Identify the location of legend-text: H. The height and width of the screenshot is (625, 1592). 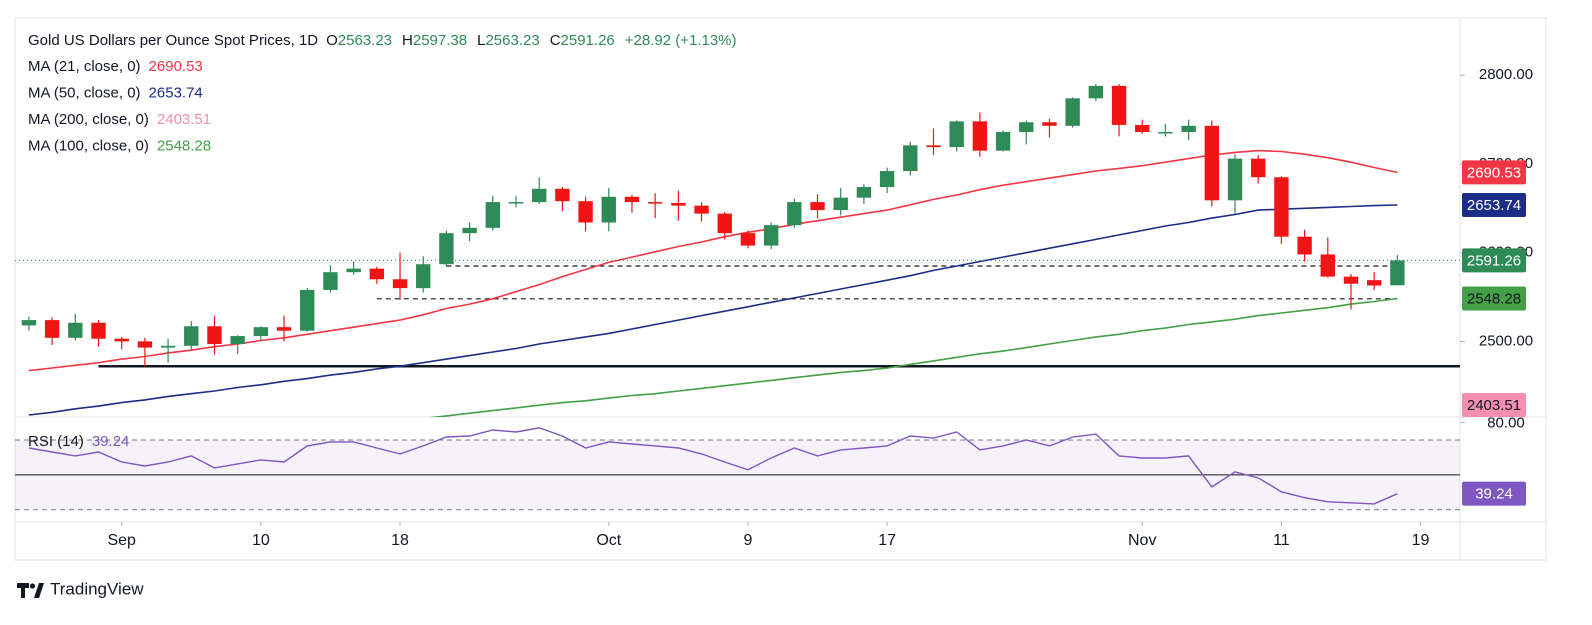
(407, 40).